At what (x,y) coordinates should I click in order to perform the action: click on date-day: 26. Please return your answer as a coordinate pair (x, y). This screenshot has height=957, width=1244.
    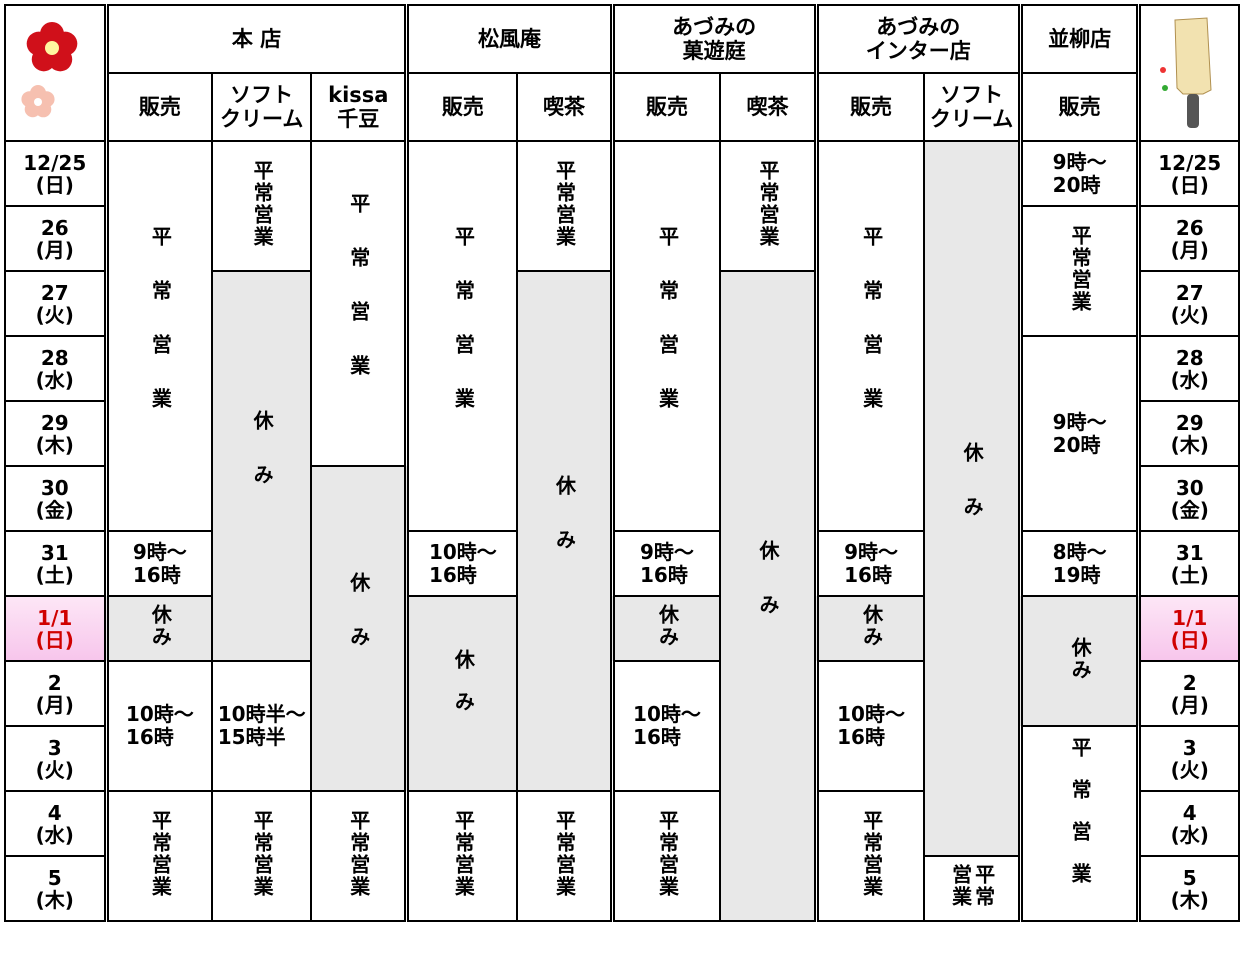
    Looking at the image, I should click on (54, 227).